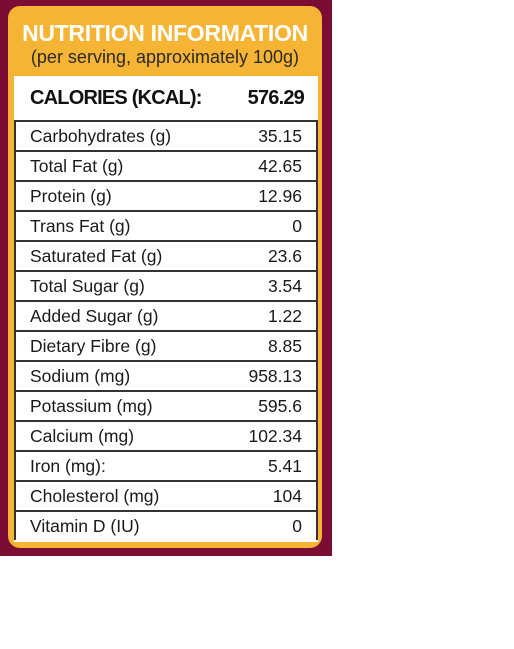  What do you see at coordinates (287, 496) in the screenshot?
I see `nutrient-value: 104` at bounding box center [287, 496].